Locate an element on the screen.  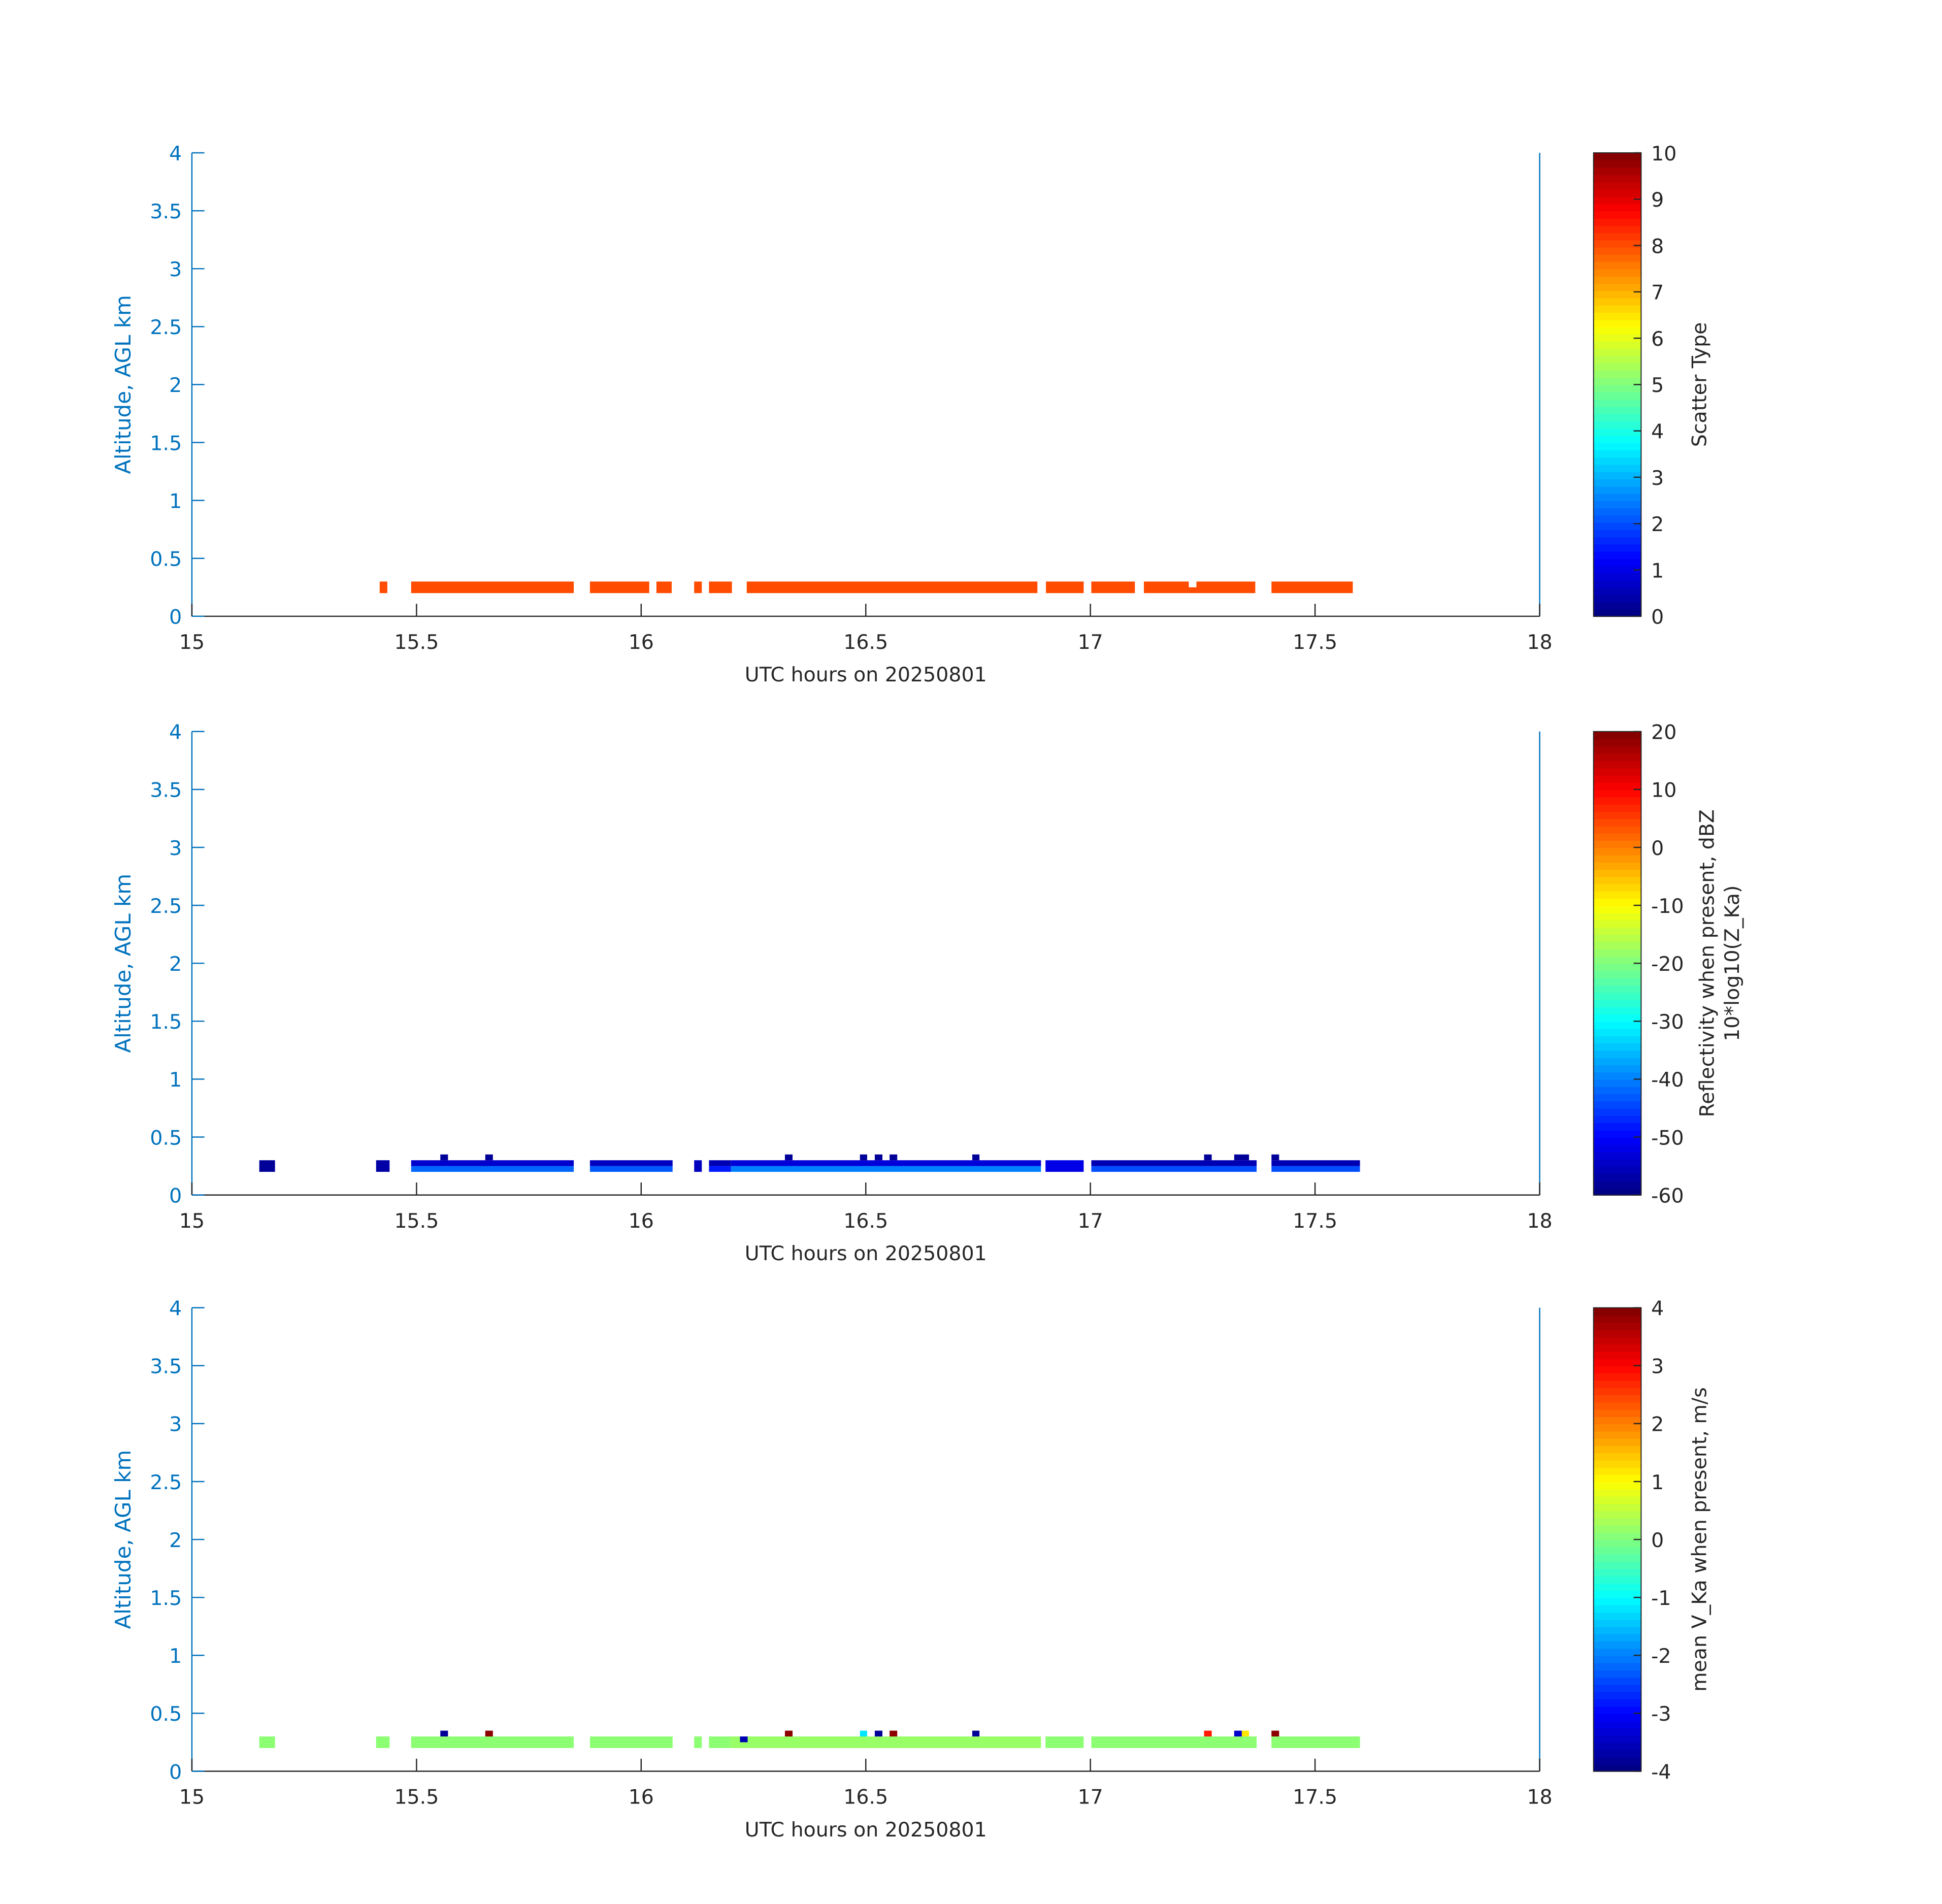
y-tick-label: 3 is located at coordinates (175, 848).